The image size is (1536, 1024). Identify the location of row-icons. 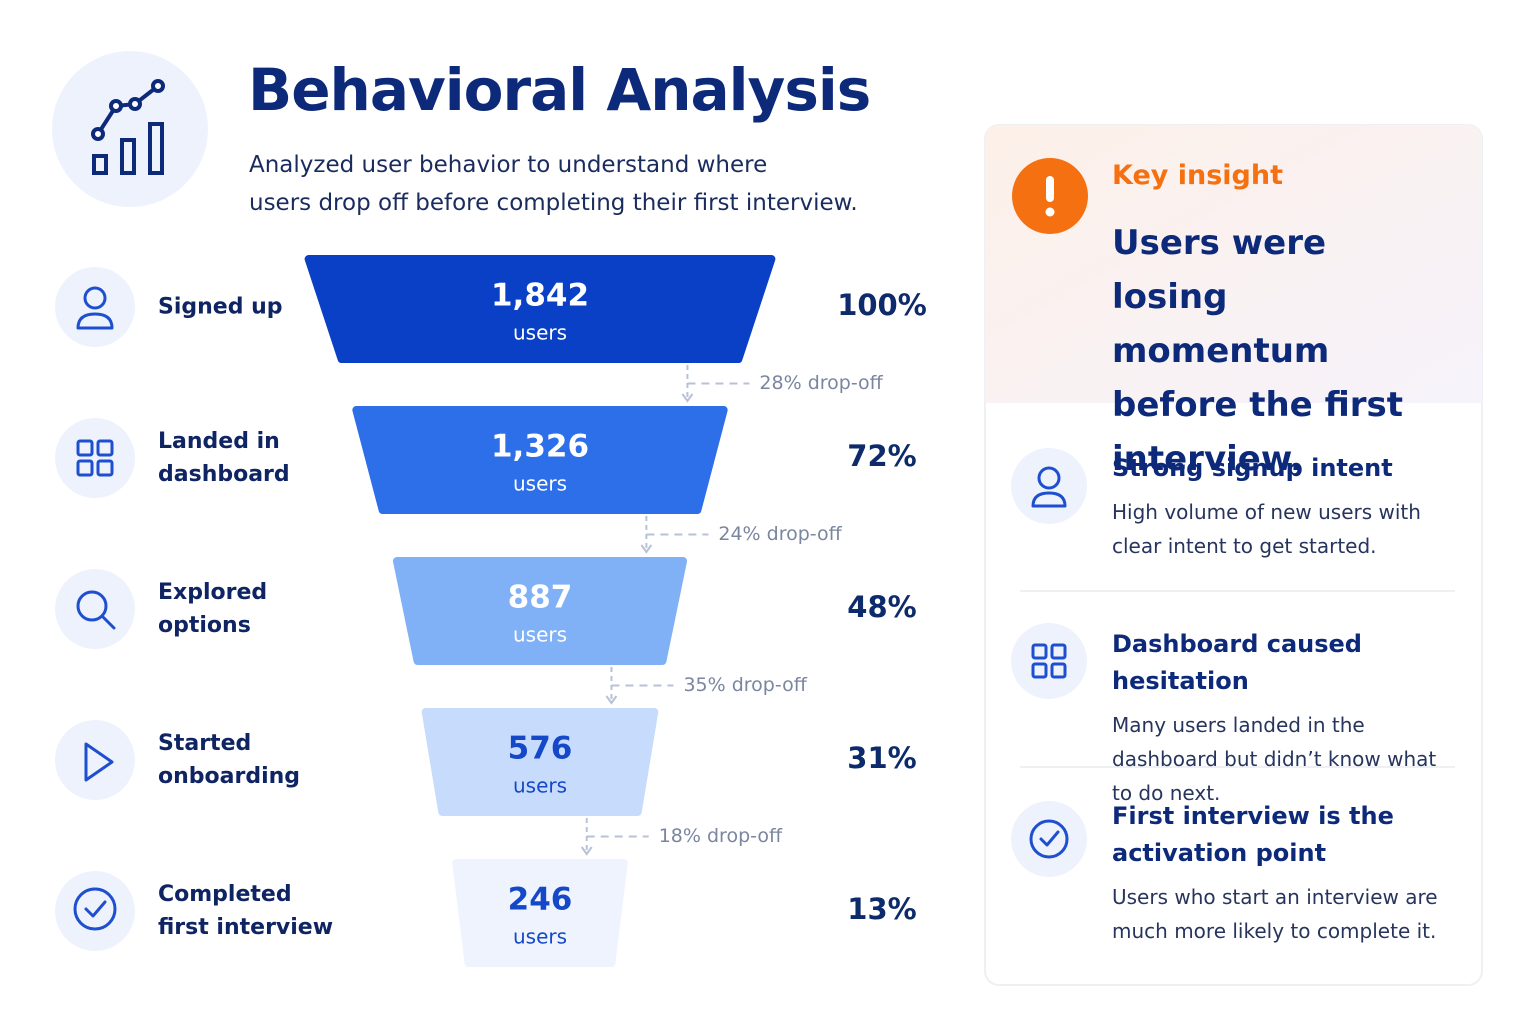
(95, 609).